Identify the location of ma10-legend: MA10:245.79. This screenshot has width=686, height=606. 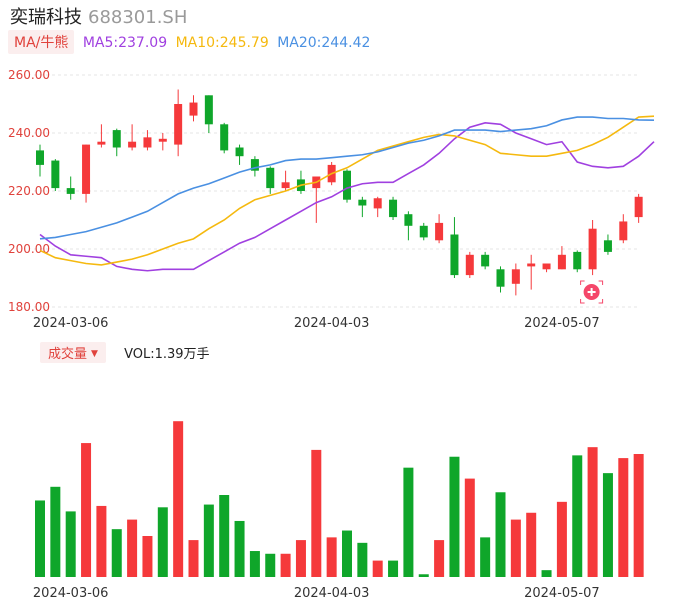
(222, 43).